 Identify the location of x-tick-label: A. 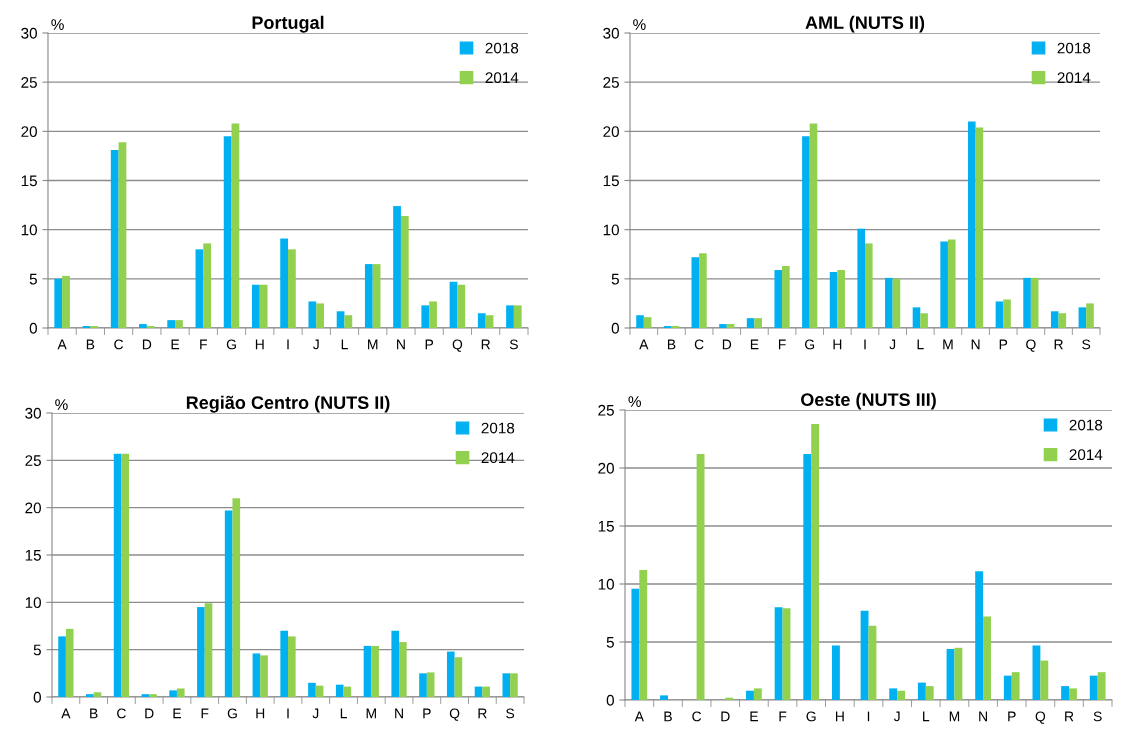
(644, 344).